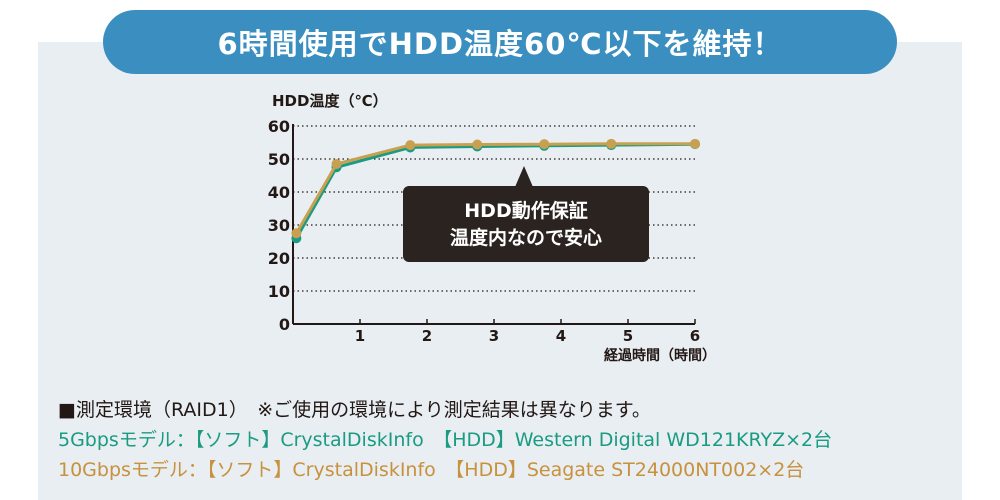  What do you see at coordinates (360, 336) in the screenshot?
I see `x-tick-label: 1` at bounding box center [360, 336].